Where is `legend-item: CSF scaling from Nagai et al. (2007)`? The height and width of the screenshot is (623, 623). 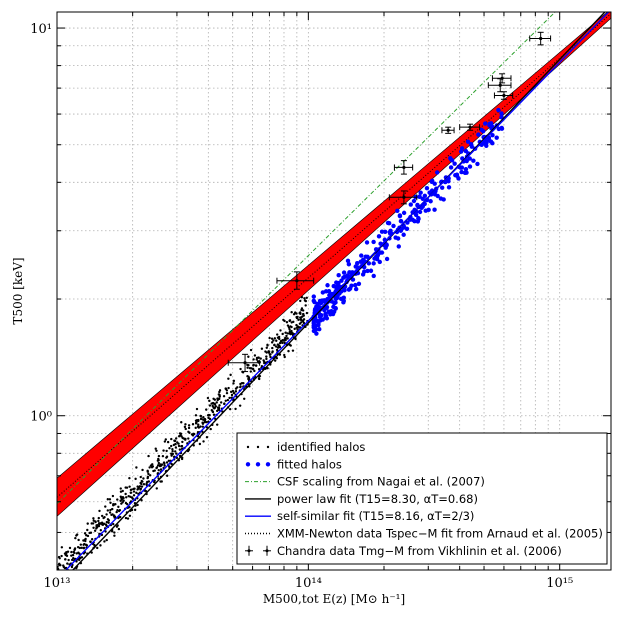
legend-item: CSF scaling from Nagai et al. (2007) is located at coordinates (365, 482).